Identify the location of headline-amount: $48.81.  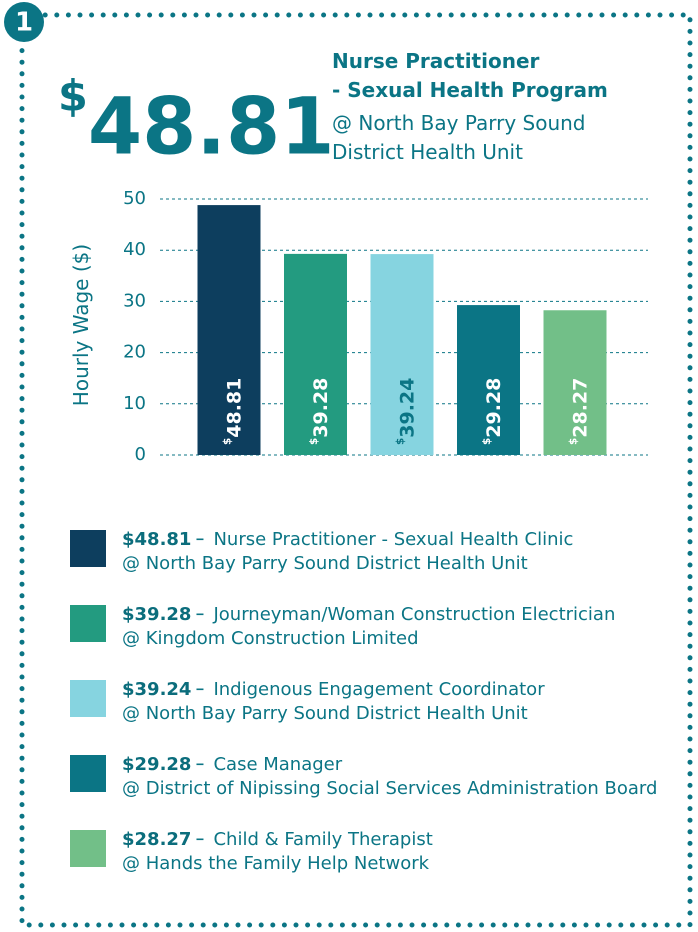
(196, 121).